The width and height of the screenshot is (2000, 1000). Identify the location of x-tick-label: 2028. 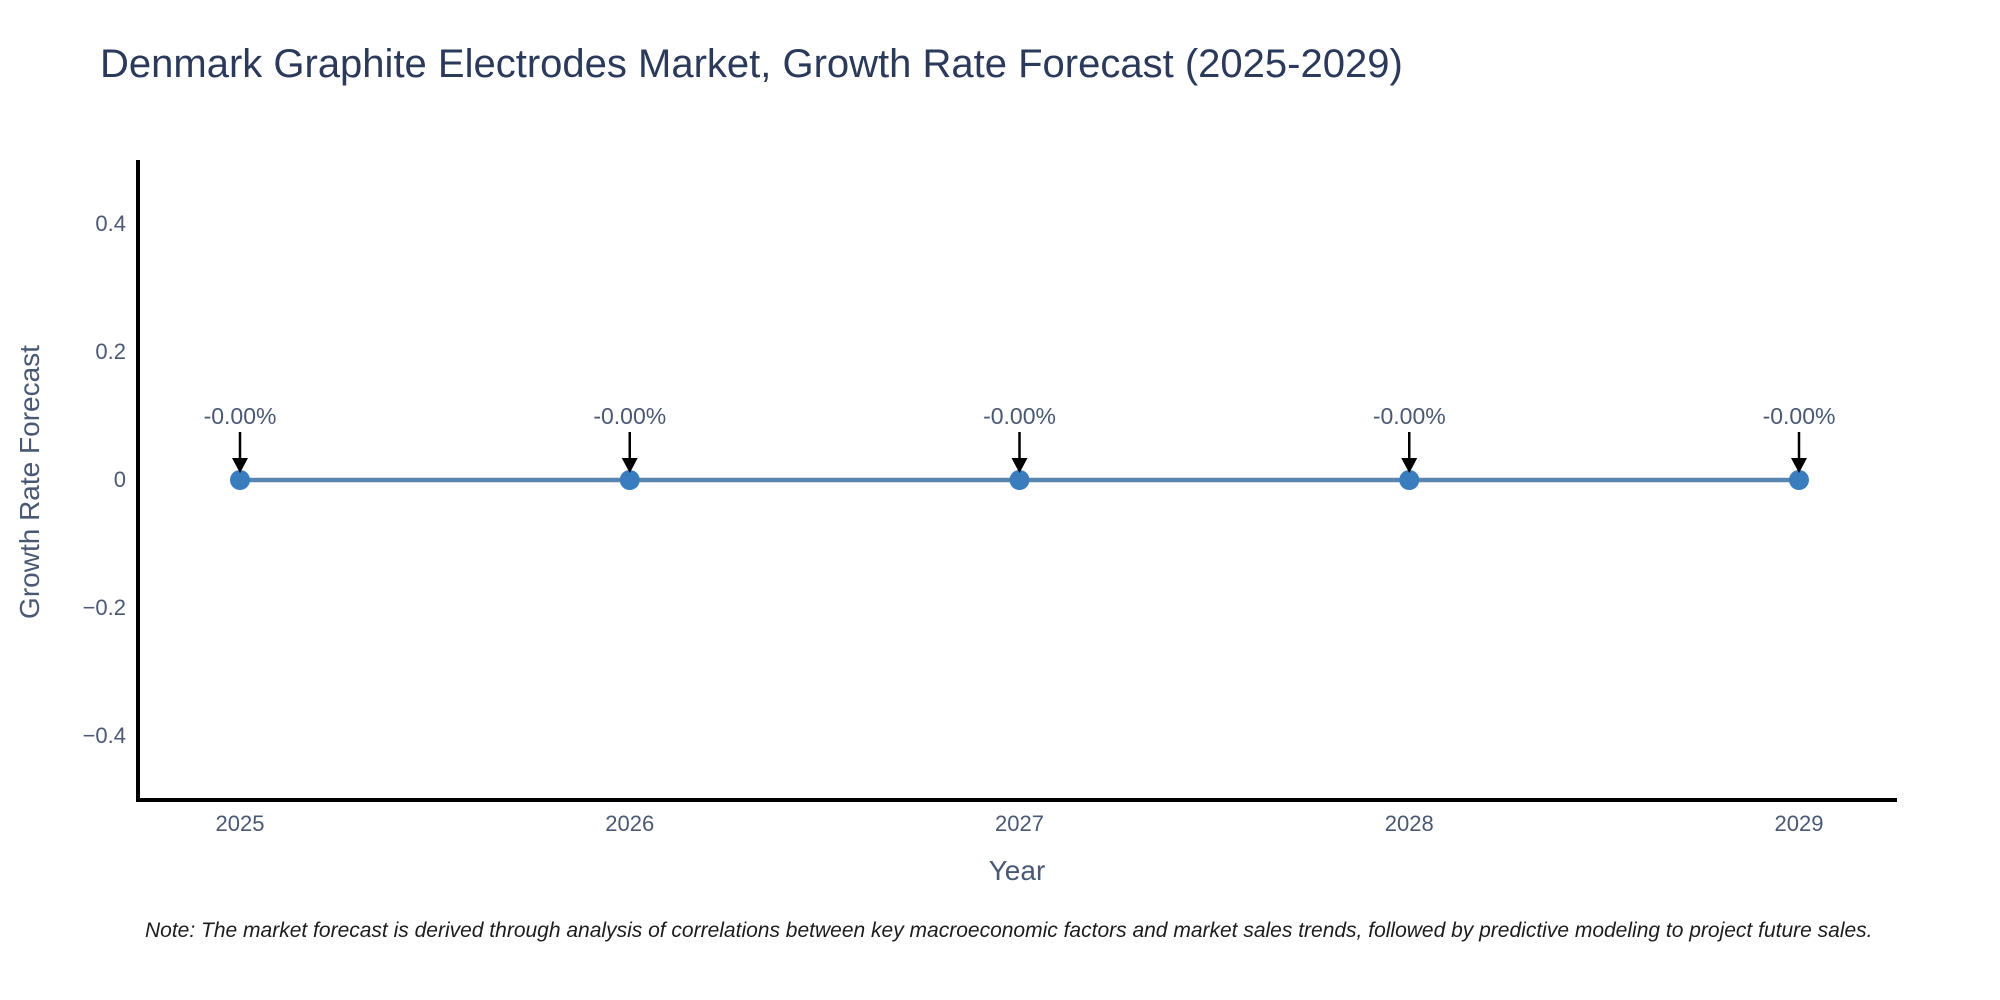
(1409, 823).